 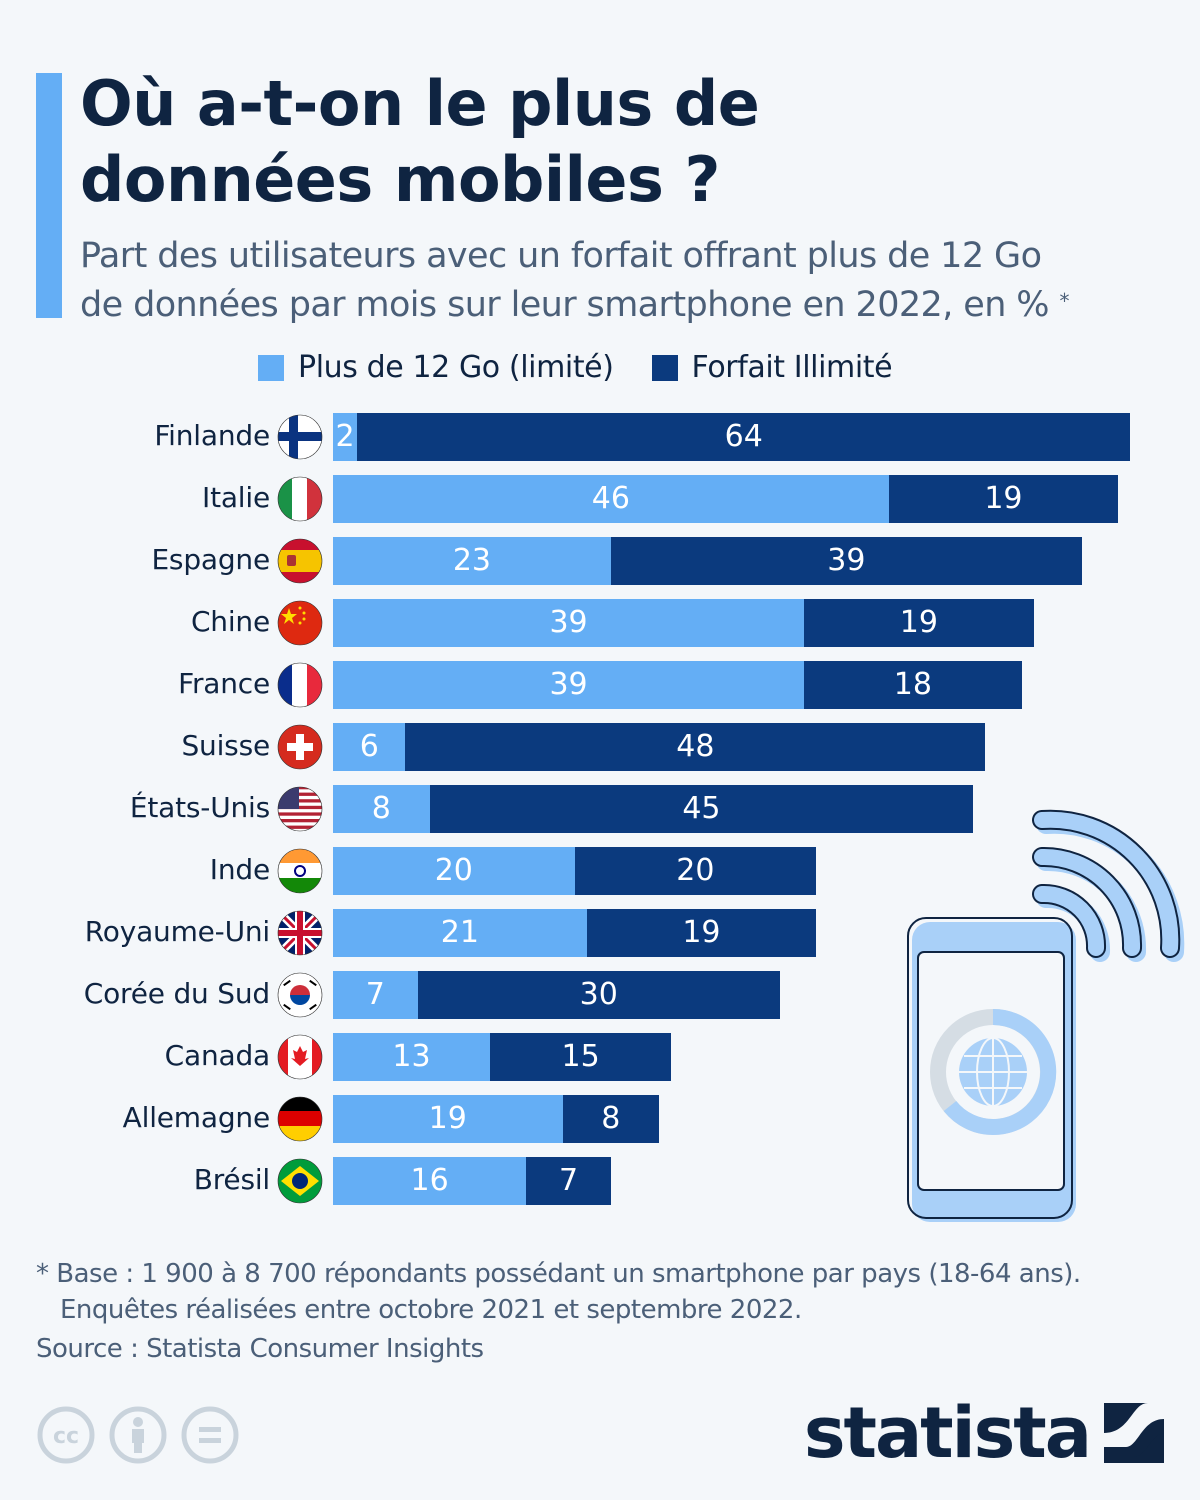 I want to click on data-label: 45, so click(x=701, y=808).